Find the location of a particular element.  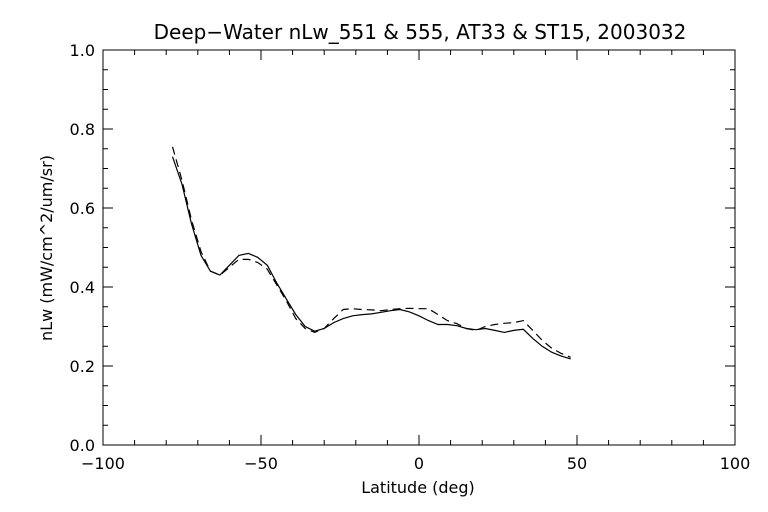

y-tick-label: 1.0 is located at coordinates (82, 50).